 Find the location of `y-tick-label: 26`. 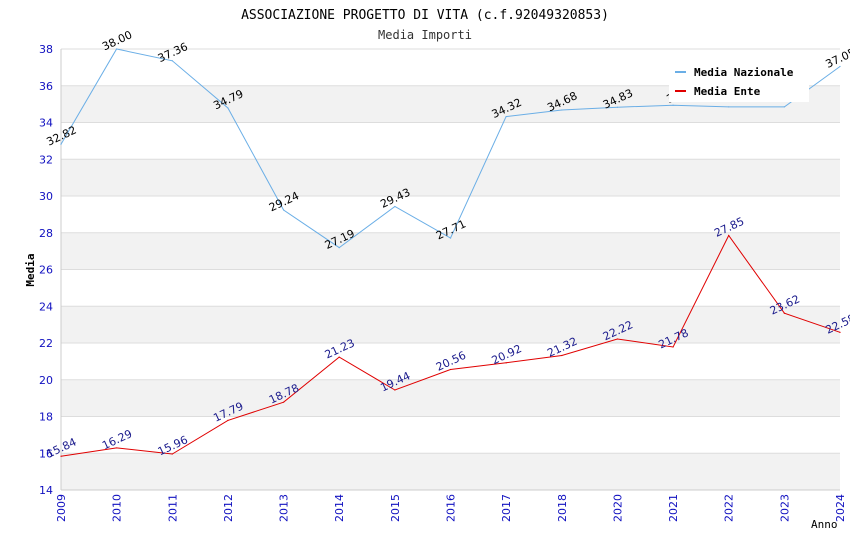

y-tick-label: 26 is located at coordinates (46, 270).